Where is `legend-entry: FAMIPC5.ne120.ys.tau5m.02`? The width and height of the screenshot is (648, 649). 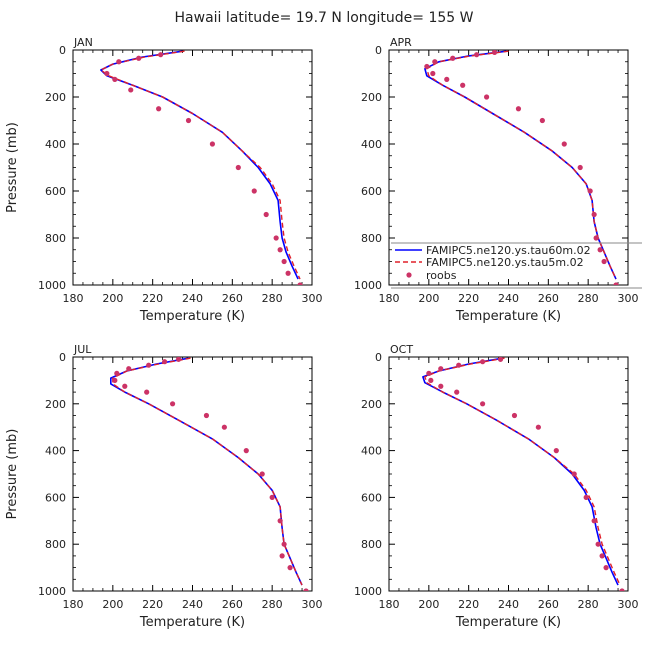 legend-entry: FAMIPC5.ne120.ys.tau5m.02 is located at coordinates (505, 262).